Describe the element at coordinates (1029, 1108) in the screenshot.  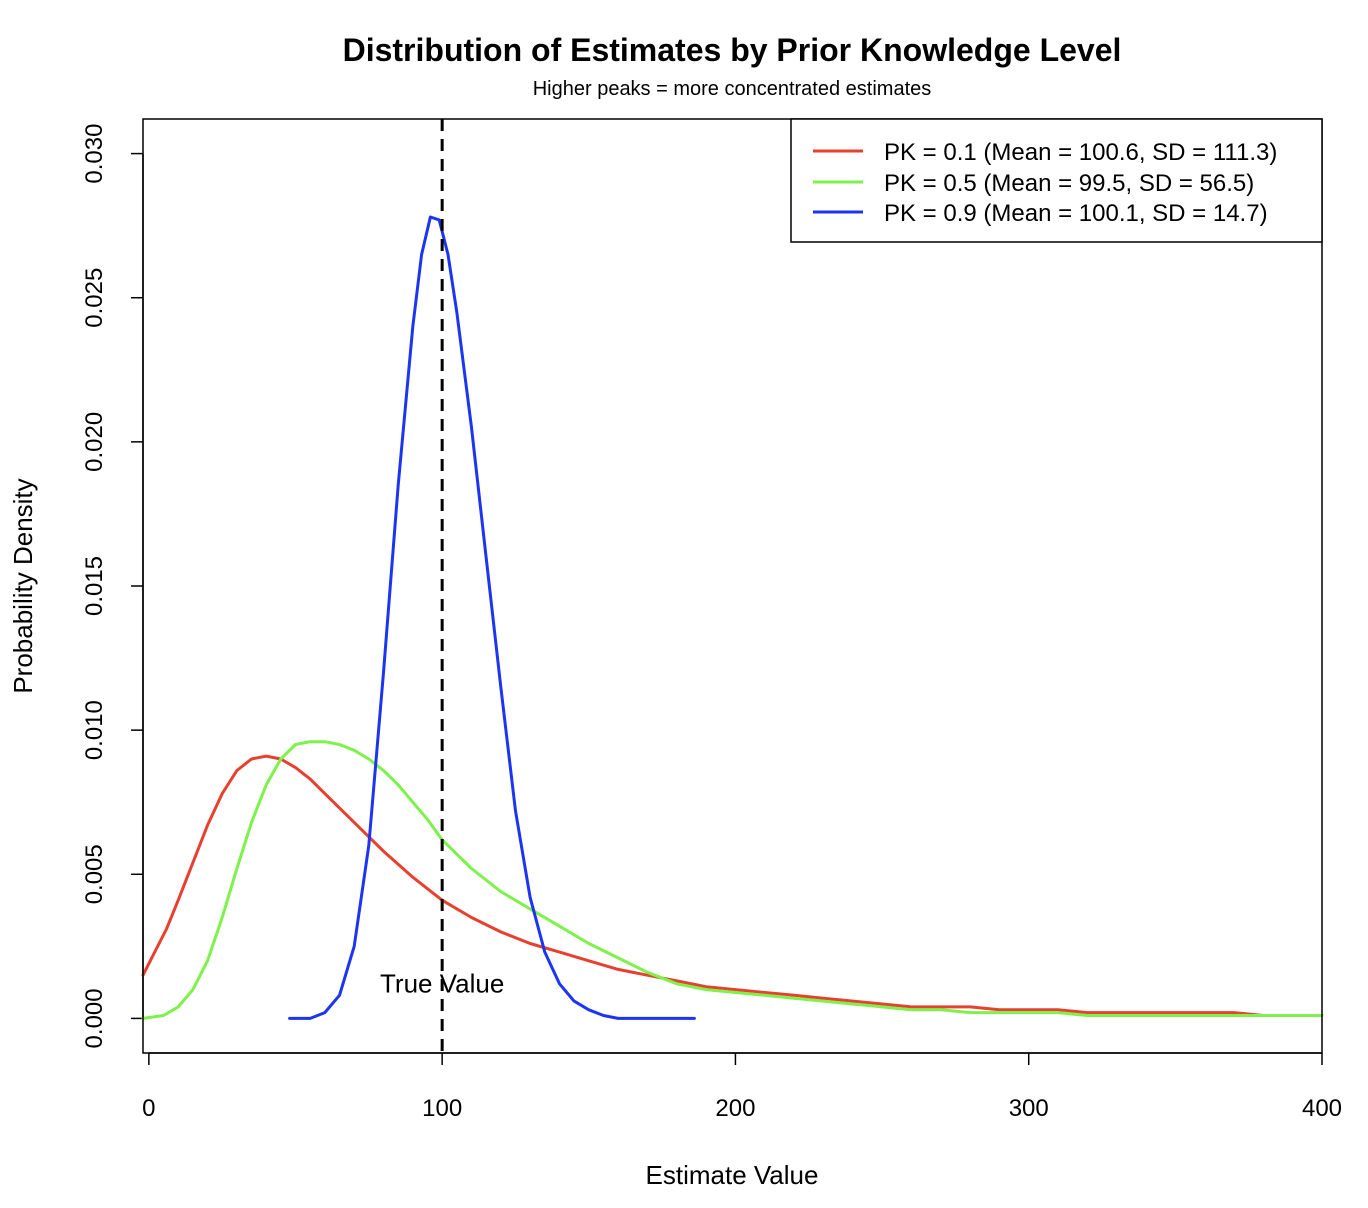
I see `x-tick-label: 300` at that location.